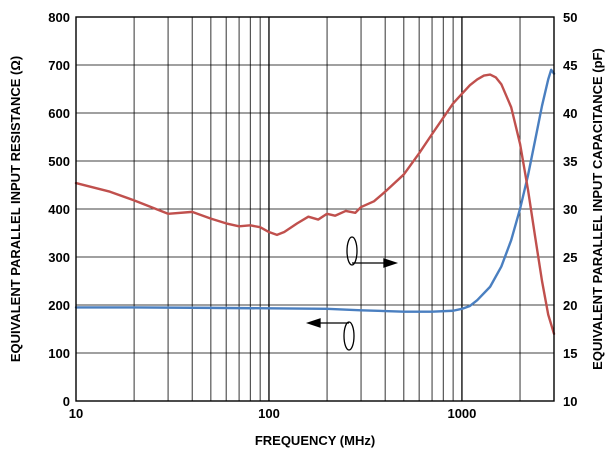 The image size is (610, 454). What do you see at coordinates (59, 209) in the screenshot?
I see `y-left-tick-label: 400` at bounding box center [59, 209].